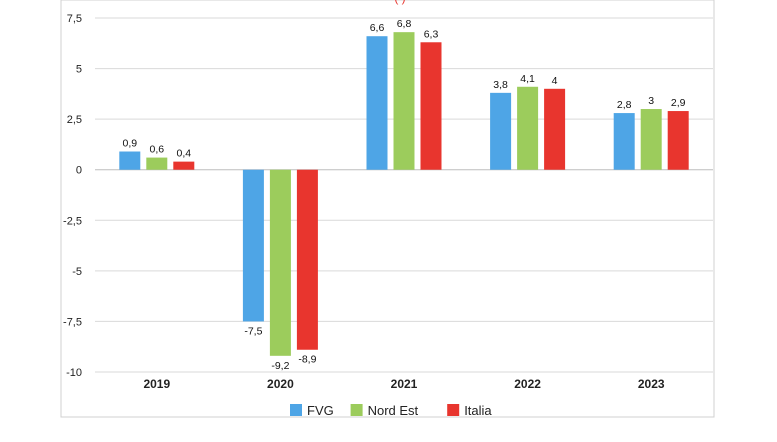 The height and width of the screenshot is (442, 777). Describe the element at coordinates (129, 144) in the screenshot. I see `data-label: 0,9` at that location.